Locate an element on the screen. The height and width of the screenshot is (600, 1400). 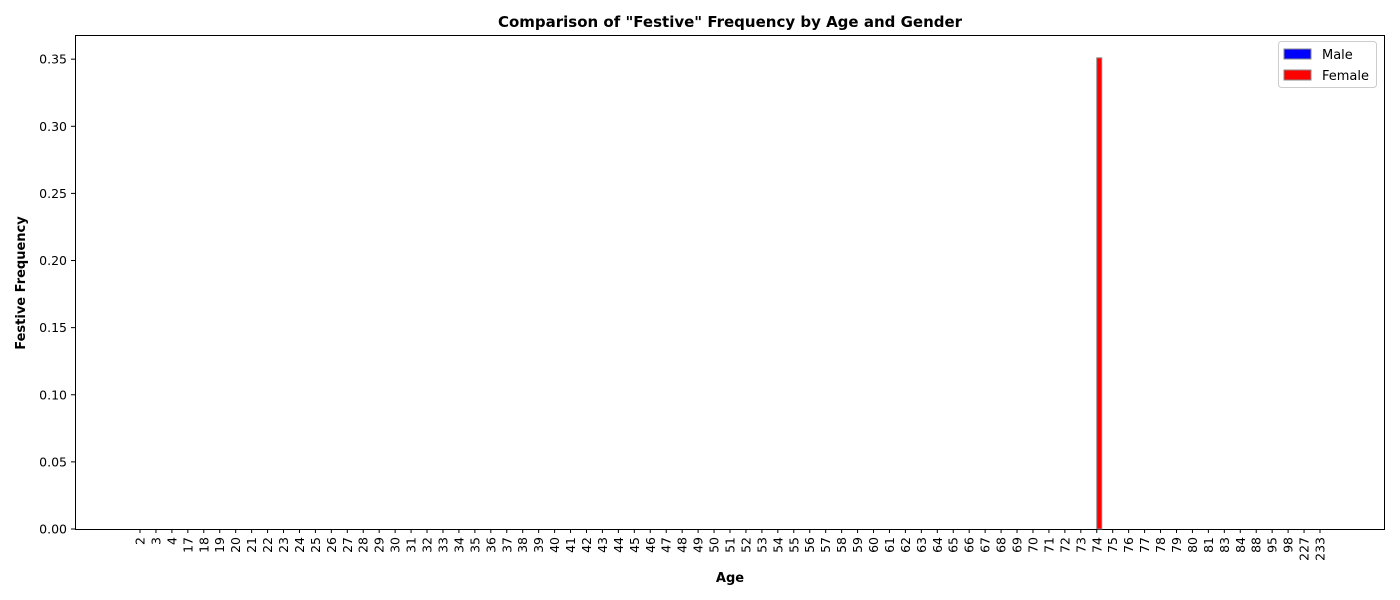
x-tick-label: 64 is located at coordinates (937, 545).